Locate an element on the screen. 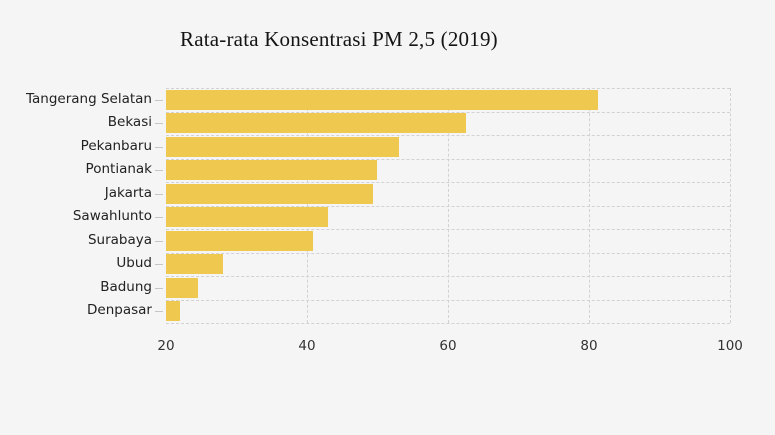  bar-bekasi is located at coordinates (316, 123).